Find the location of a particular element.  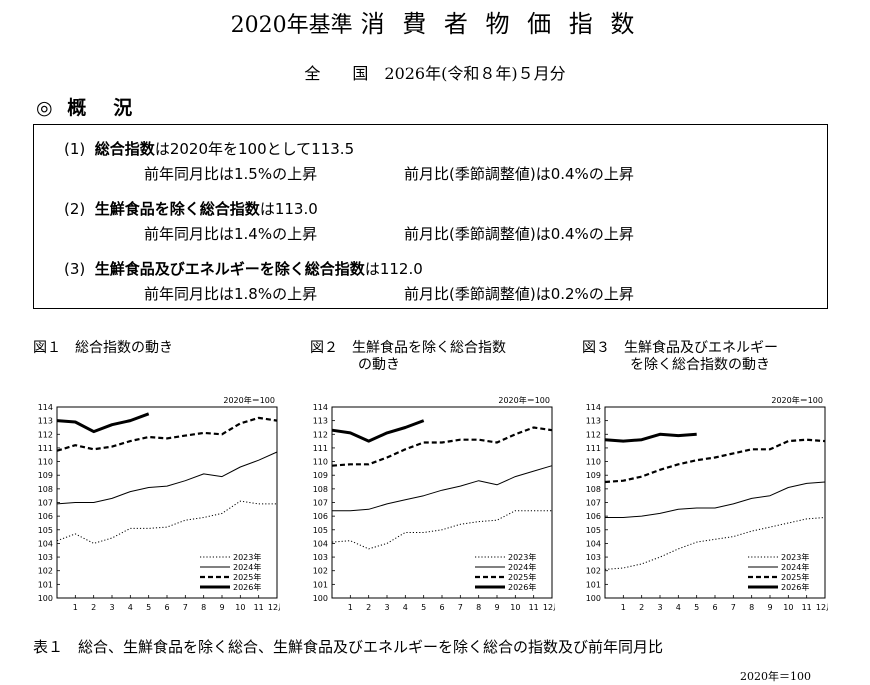

caption-line: 図３ 生鮮食品及びエネルギー is located at coordinates (680, 348).